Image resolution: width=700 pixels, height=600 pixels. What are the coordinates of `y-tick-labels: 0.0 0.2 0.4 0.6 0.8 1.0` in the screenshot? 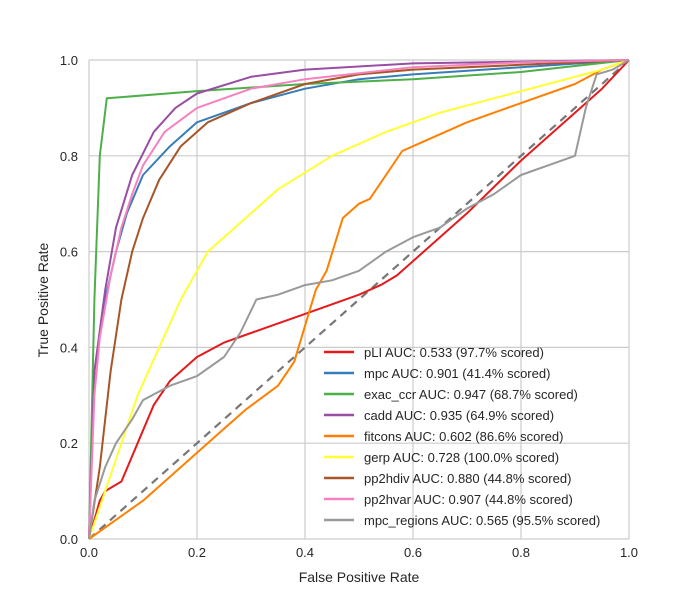 It's located at (69, 300).